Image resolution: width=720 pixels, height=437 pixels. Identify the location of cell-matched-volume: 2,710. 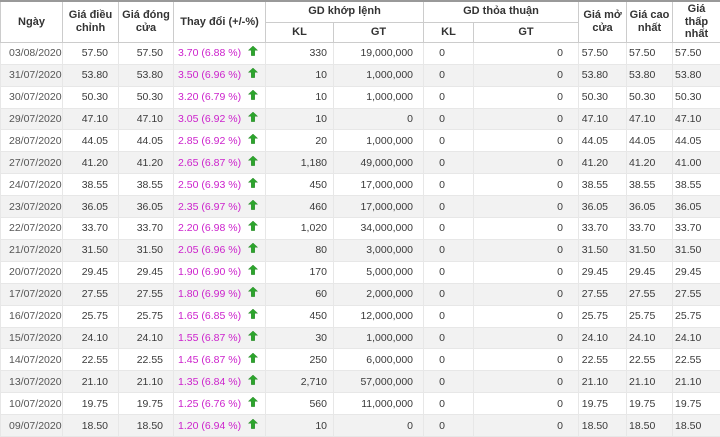
(300, 382).